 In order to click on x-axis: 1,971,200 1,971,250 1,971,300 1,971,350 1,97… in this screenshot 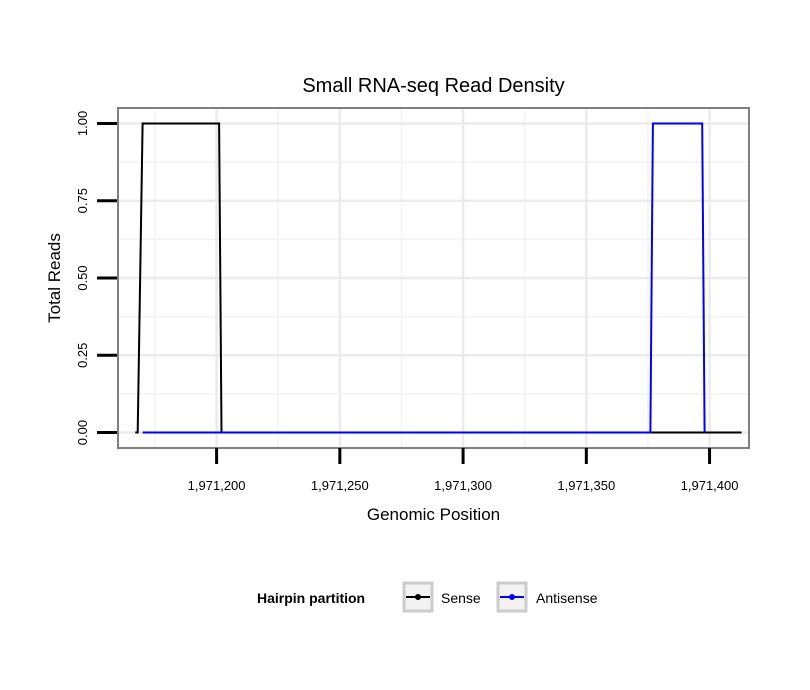, I will do `click(463, 470)`.